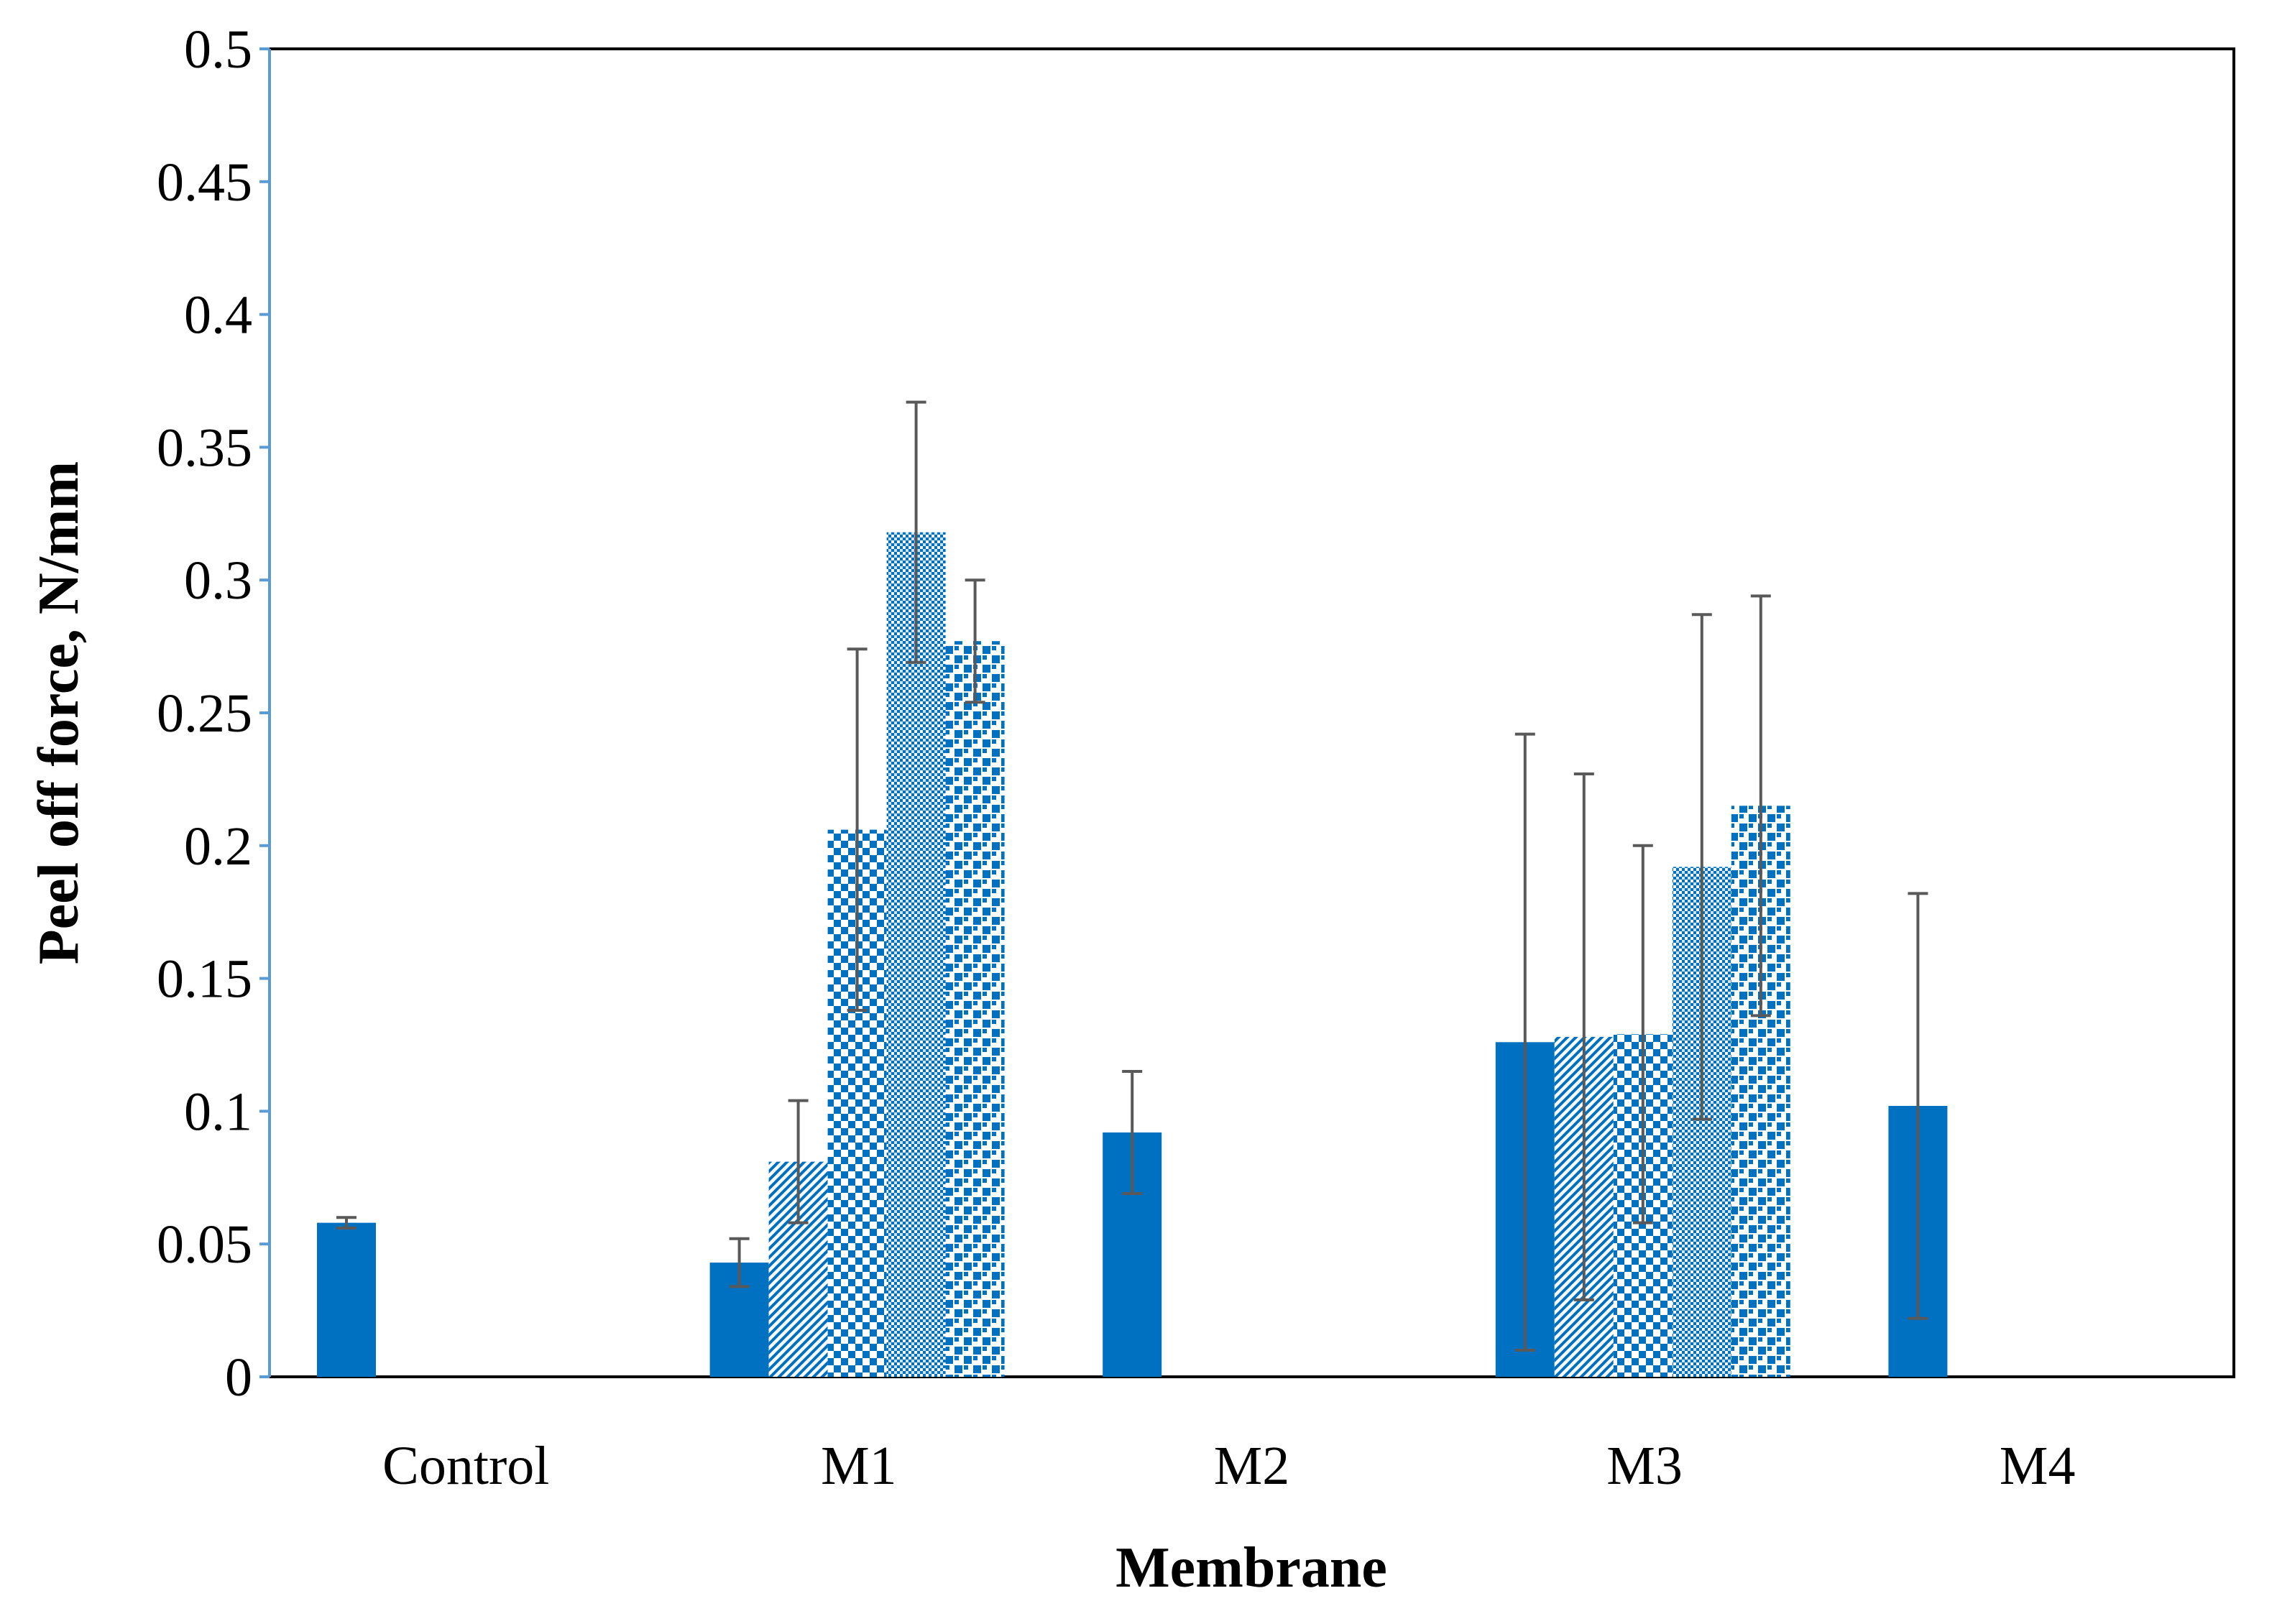 This screenshot has width=2277, height=1624. What do you see at coordinates (238, 1377) in the screenshot?
I see `y-tick-label: 0` at bounding box center [238, 1377].